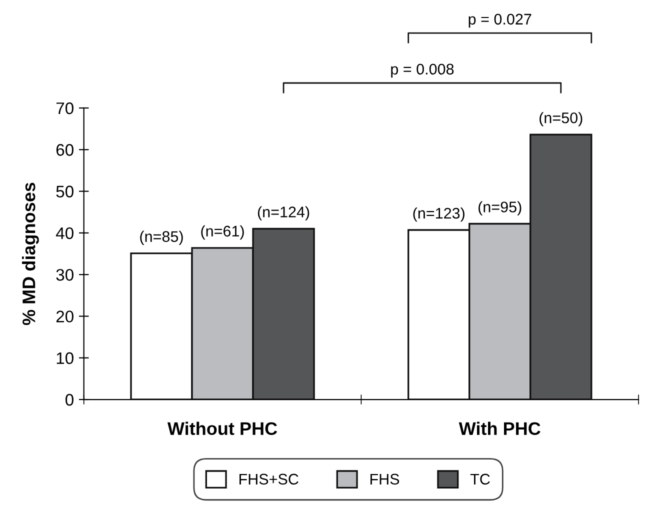  I want to click on annotation: (n=95), so click(500, 208).